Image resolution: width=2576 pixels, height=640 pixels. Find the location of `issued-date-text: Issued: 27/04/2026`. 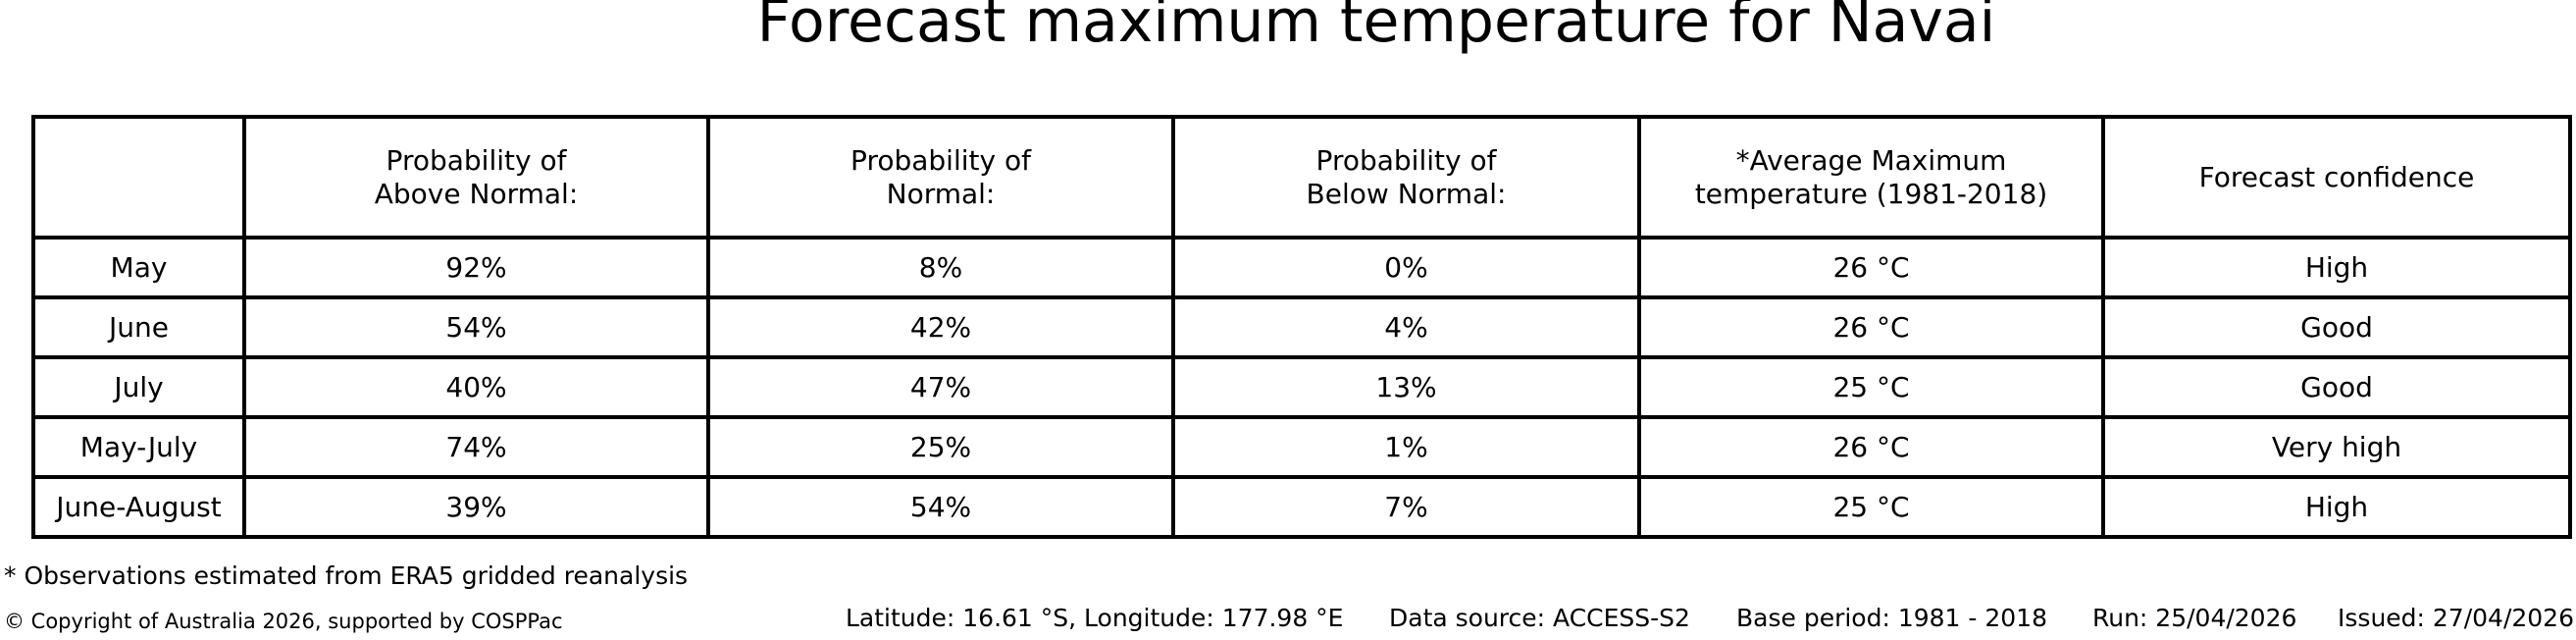

issued-date-text: Issued: 27/04/2026 is located at coordinates (2456, 618).